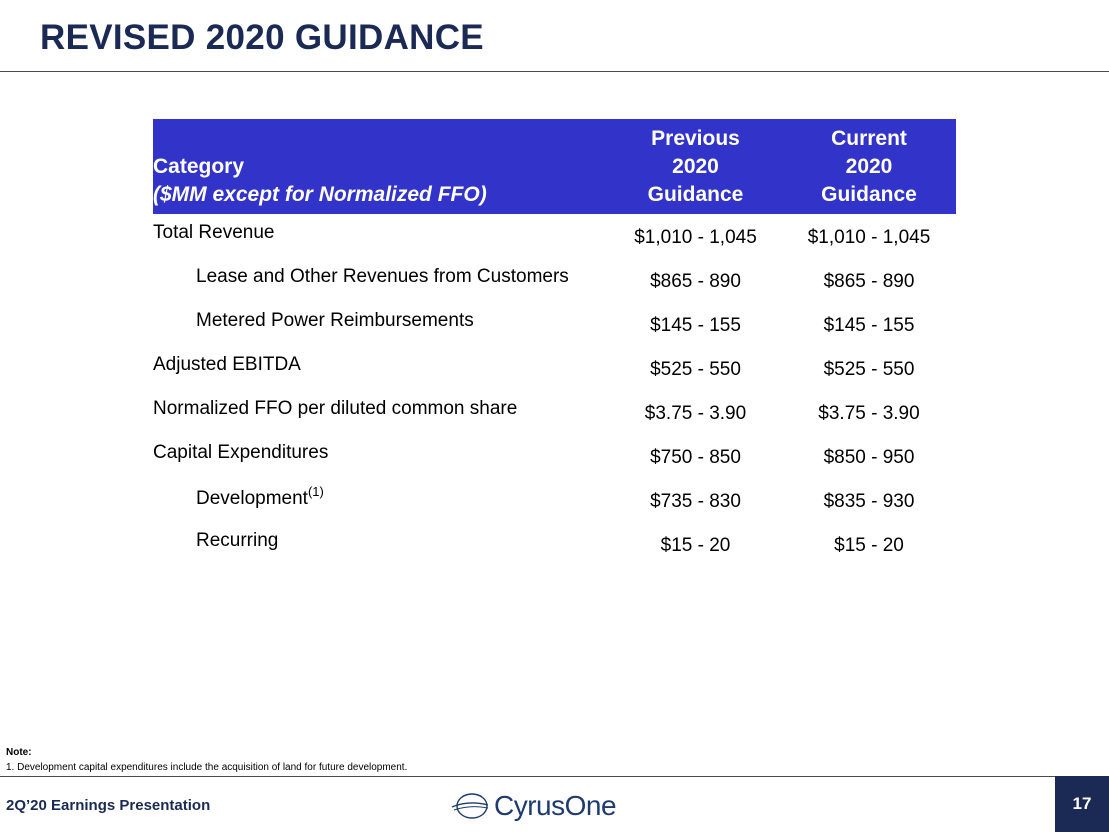 Image resolution: width=1109 pixels, height=832 pixels. Describe the element at coordinates (214, 232) in the screenshot. I see `row-label: Total Revenue` at that location.